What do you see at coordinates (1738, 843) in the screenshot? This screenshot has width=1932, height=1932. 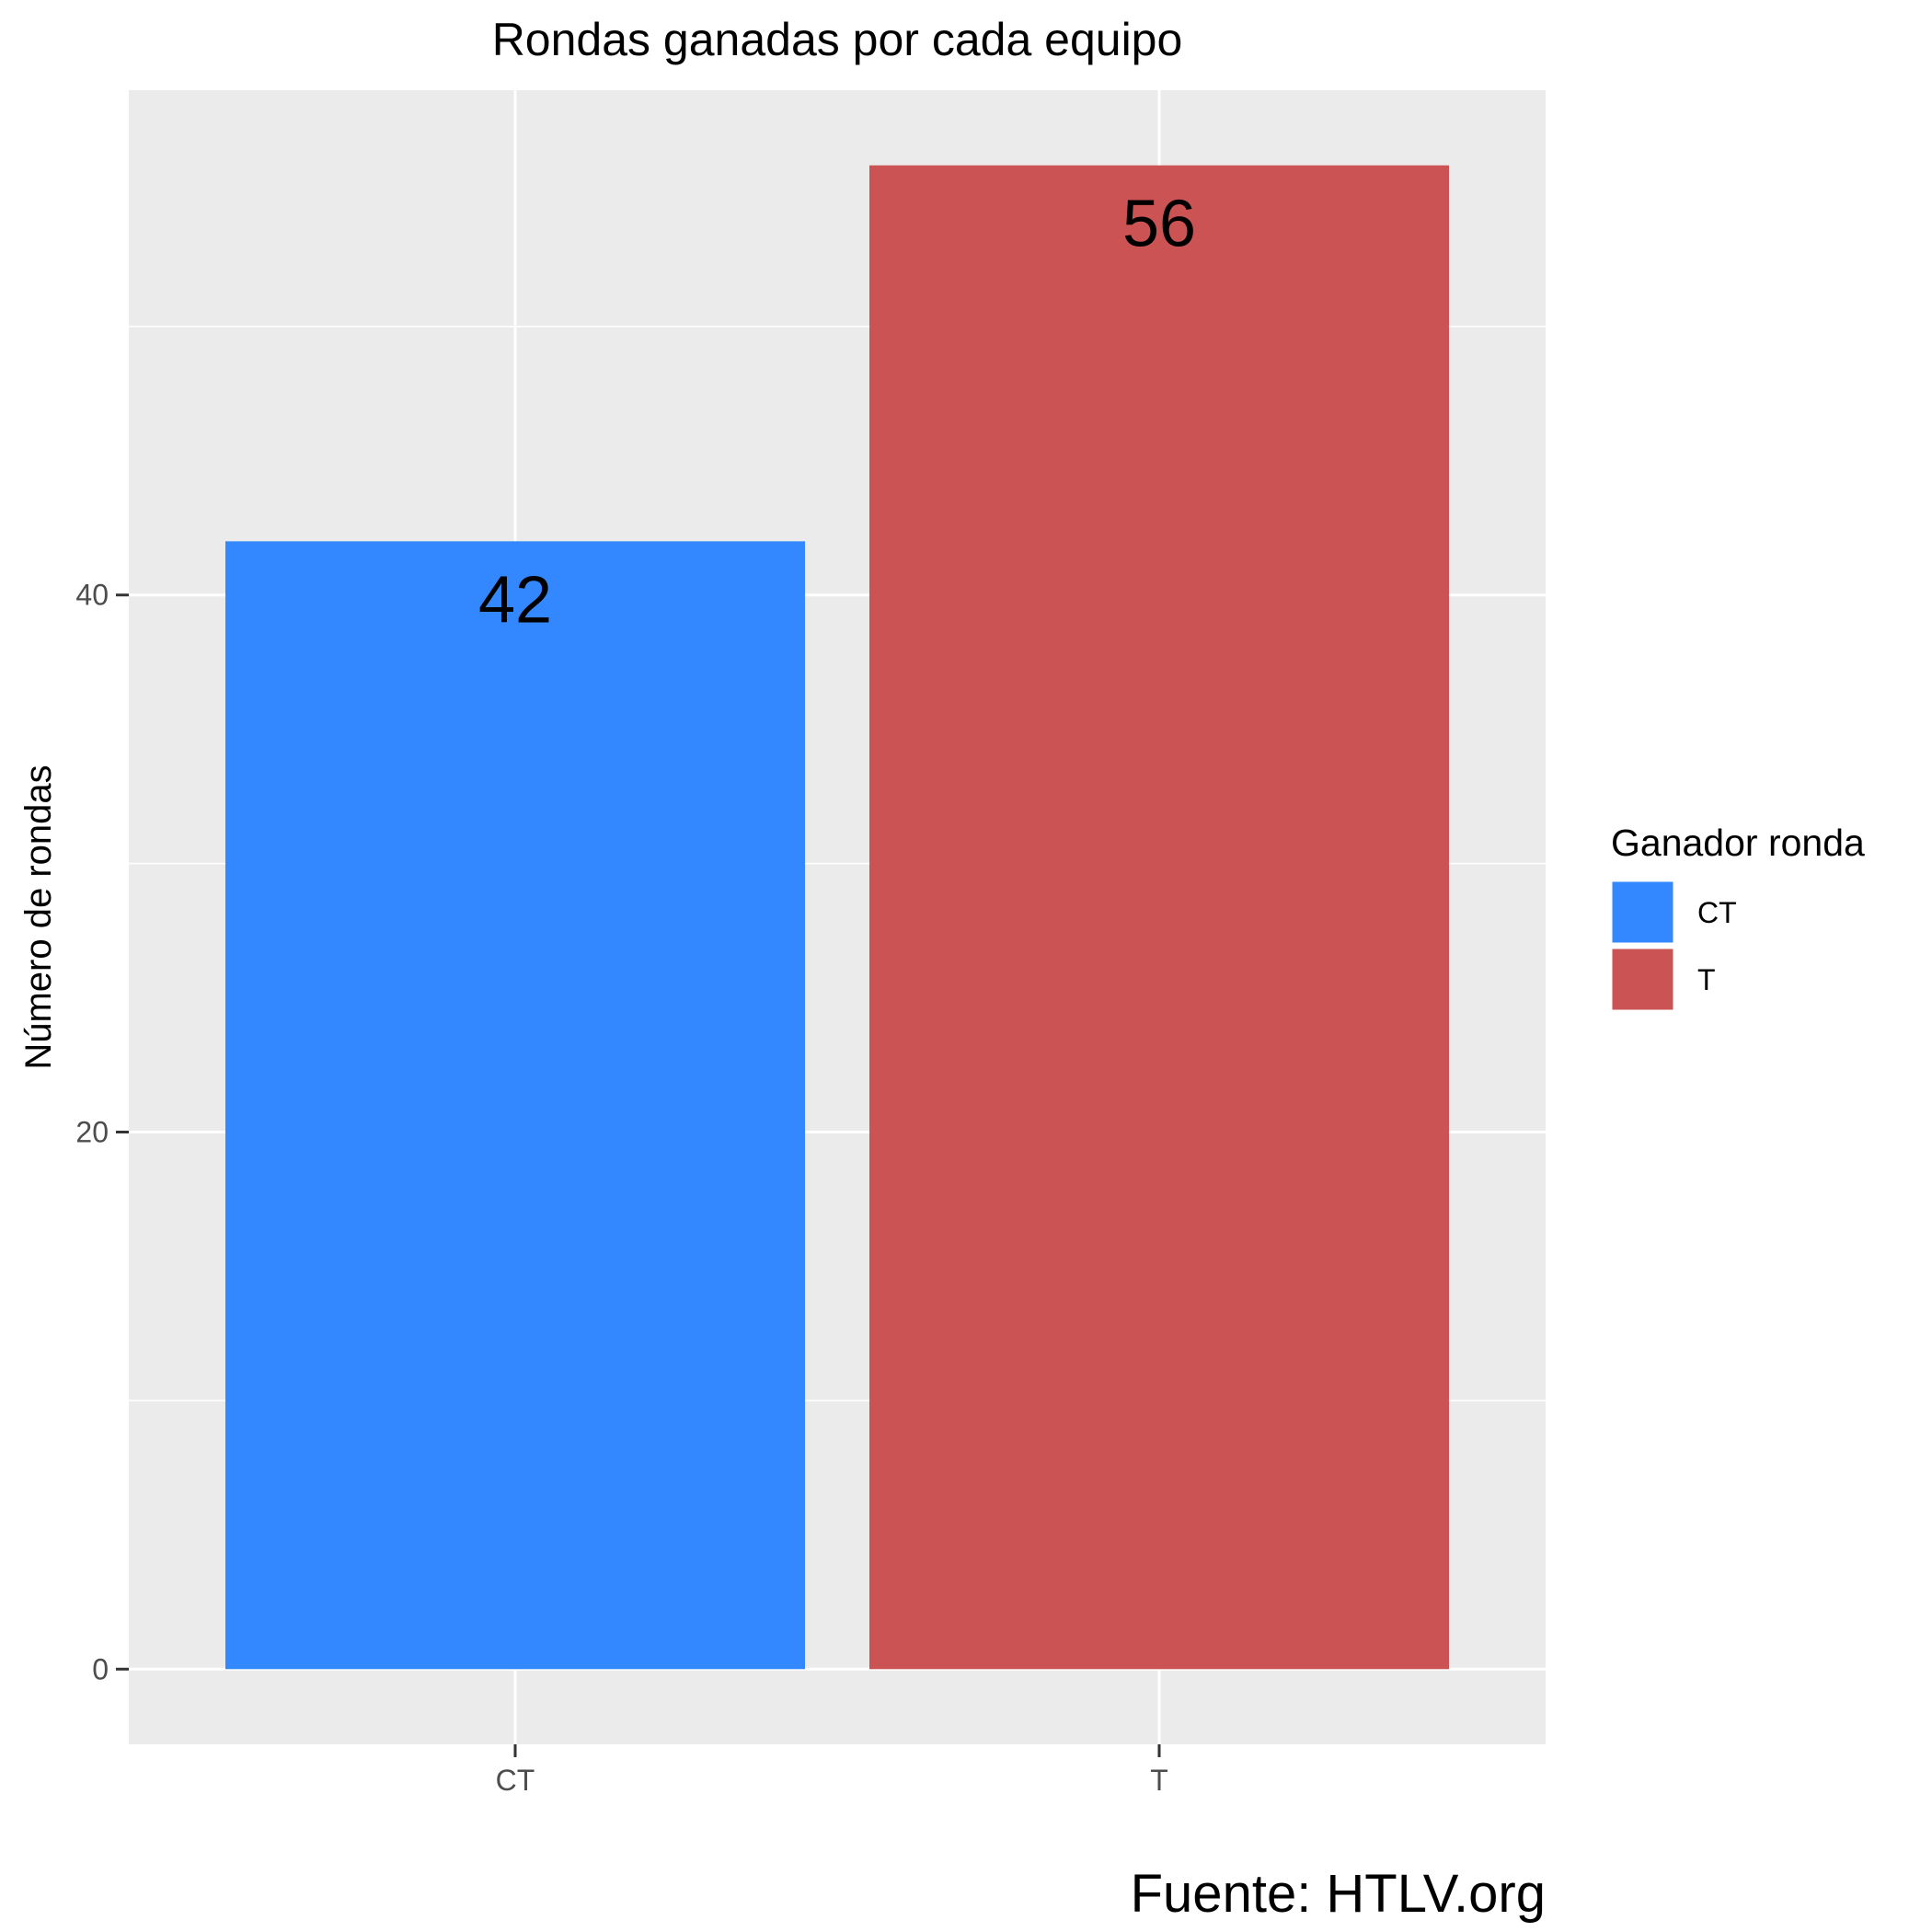 I see `legend-title: Ganador ronda` at bounding box center [1738, 843].